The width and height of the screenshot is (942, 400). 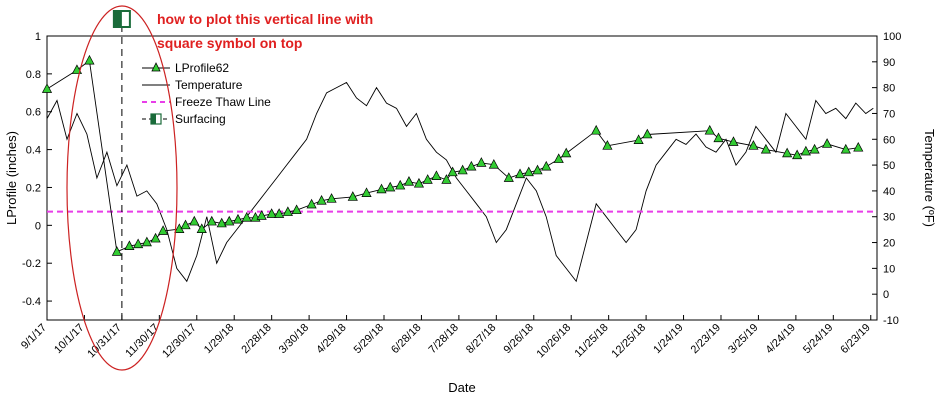 What do you see at coordinates (889, 114) in the screenshot?
I see `right-tick-label: 70` at bounding box center [889, 114].